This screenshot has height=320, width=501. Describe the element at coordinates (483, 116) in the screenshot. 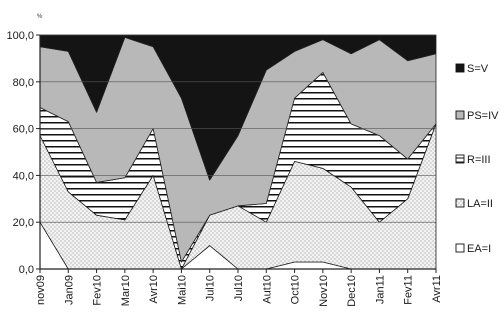

I see `legend-label: PS=IV` at that location.